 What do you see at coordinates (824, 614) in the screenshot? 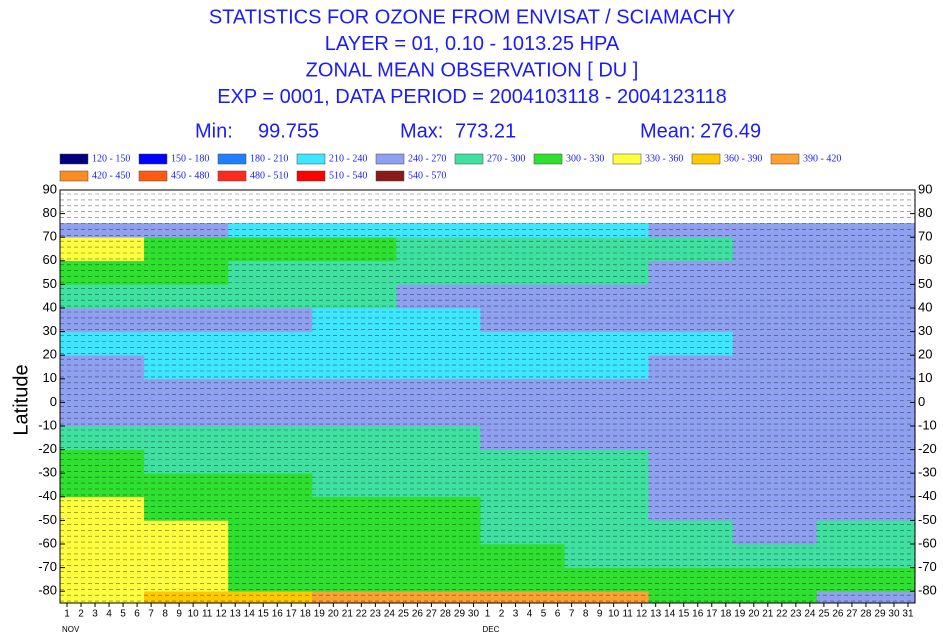
I see `x-tick-label: 25` at bounding box center [824, 614].